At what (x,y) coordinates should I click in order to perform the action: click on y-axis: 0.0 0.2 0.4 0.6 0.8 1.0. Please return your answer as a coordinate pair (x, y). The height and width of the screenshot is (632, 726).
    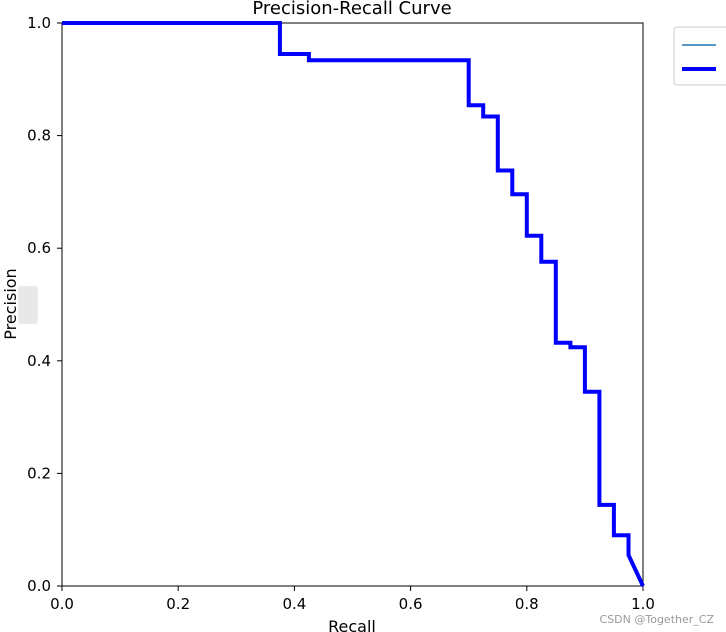
    Looking at the image, I should click on (44, 304).